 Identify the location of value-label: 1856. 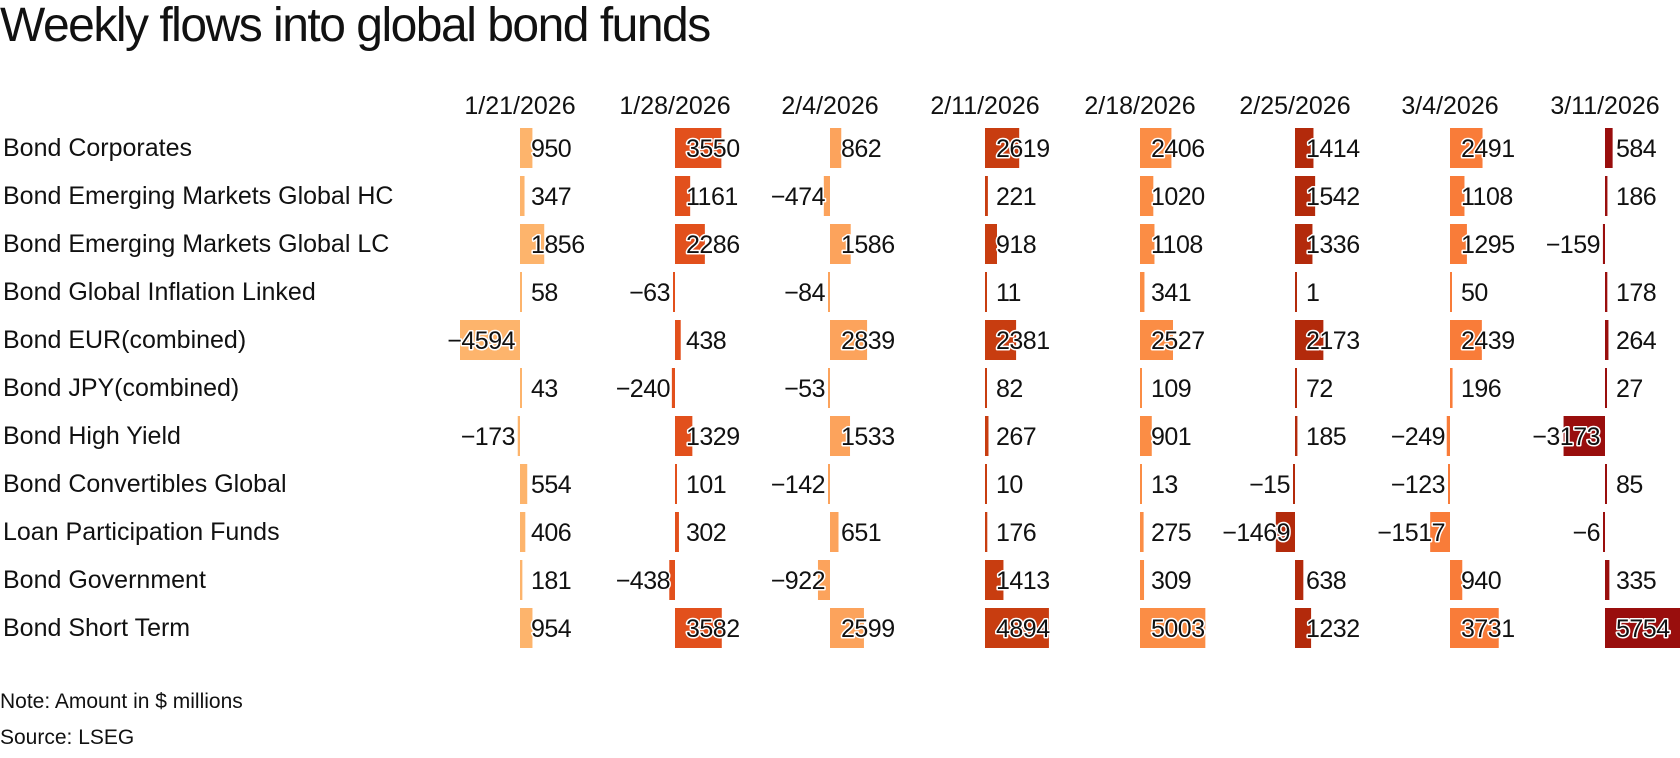
(558, 245).